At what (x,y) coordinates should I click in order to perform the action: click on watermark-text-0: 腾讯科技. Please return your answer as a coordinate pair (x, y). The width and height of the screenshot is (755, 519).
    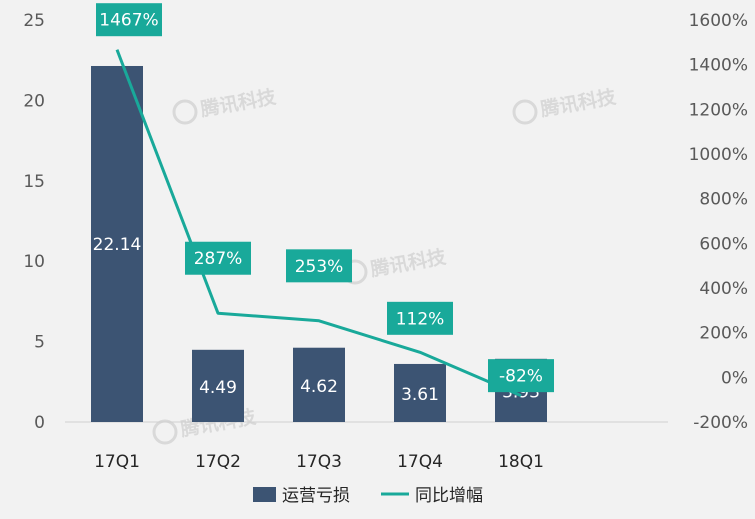
    Looking at the image, I should click on (238, 103).